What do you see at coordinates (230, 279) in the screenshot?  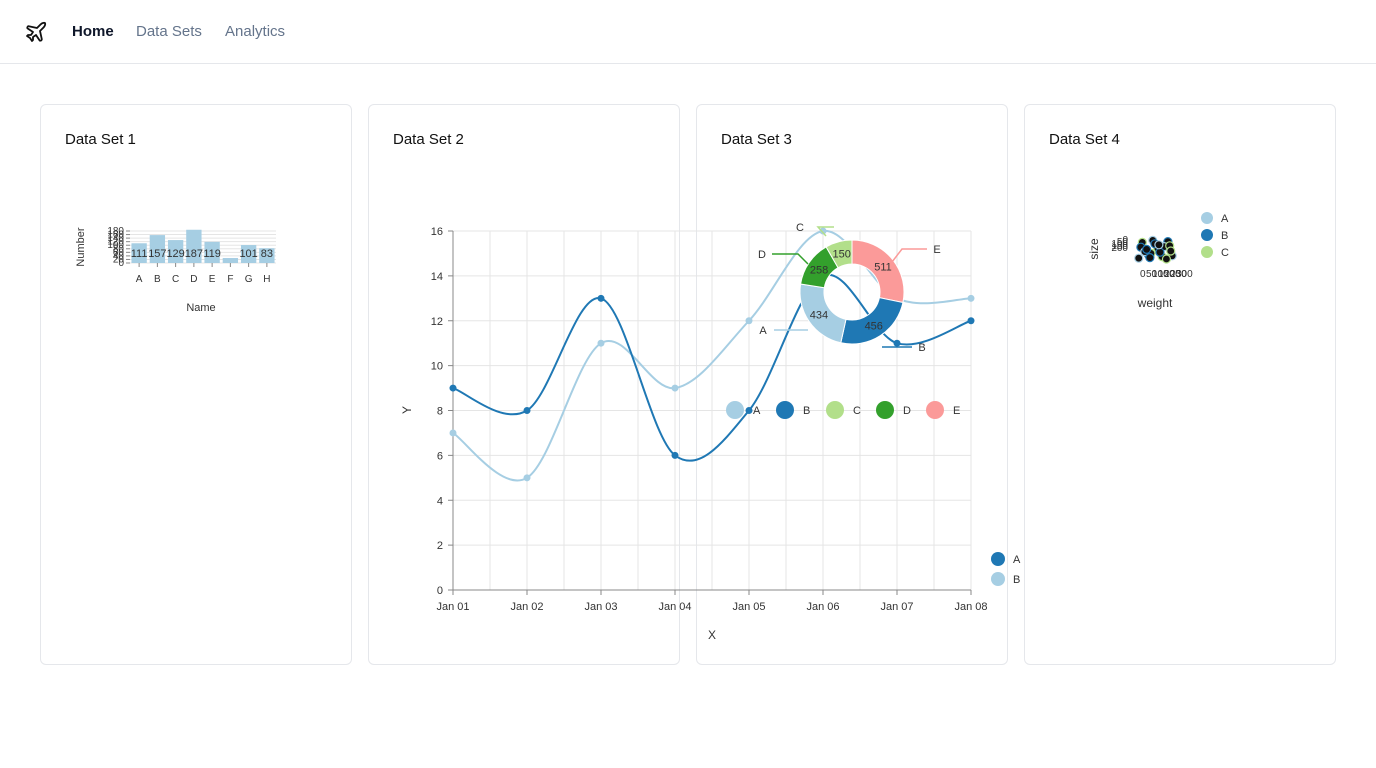 I see `x-tick-label: F` at bounding box center [230, 279].